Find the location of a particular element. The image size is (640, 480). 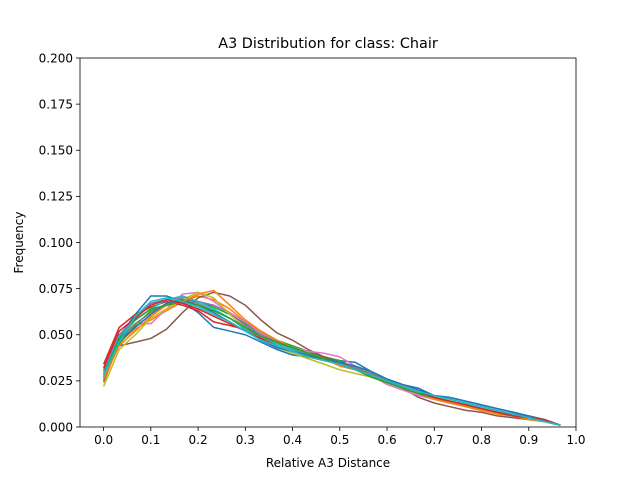

x-tick-label: 0.5 is located at coordinates (339, 440).